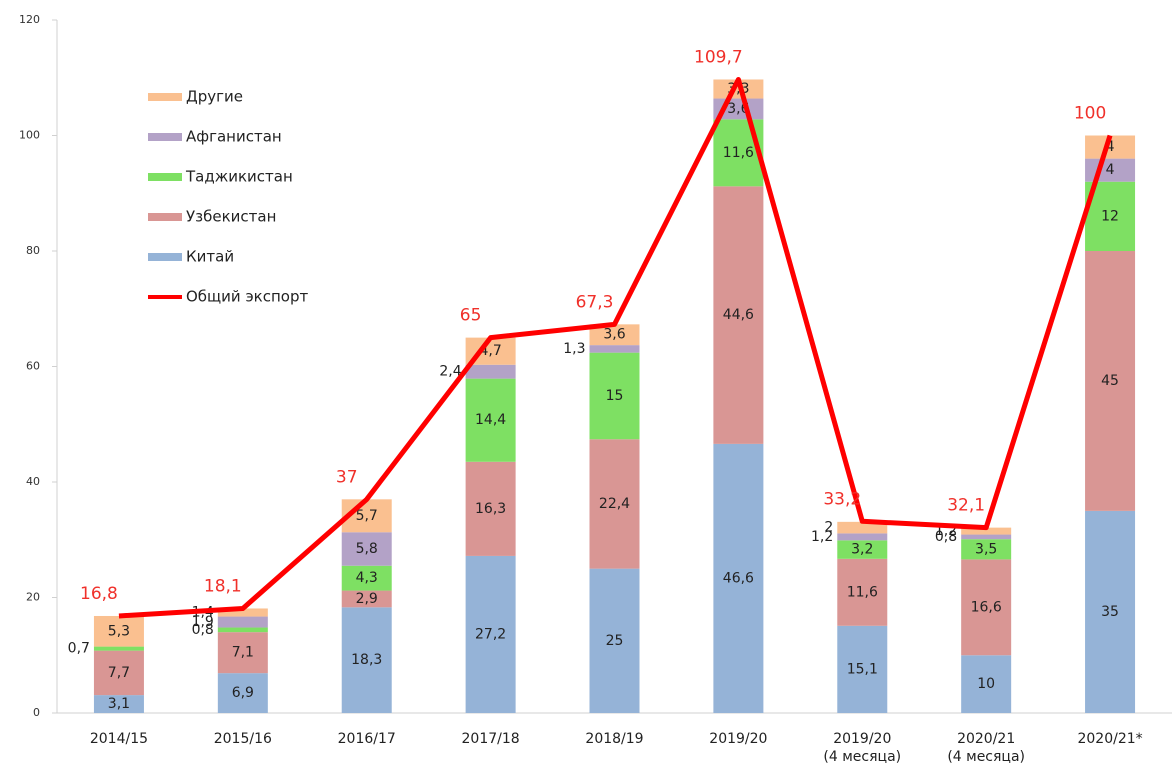 This screenshot has height=772, width=1175. Describe the element at coordinates (842, 499) in the screenshot. I see `total-label: 33,2` at that location.